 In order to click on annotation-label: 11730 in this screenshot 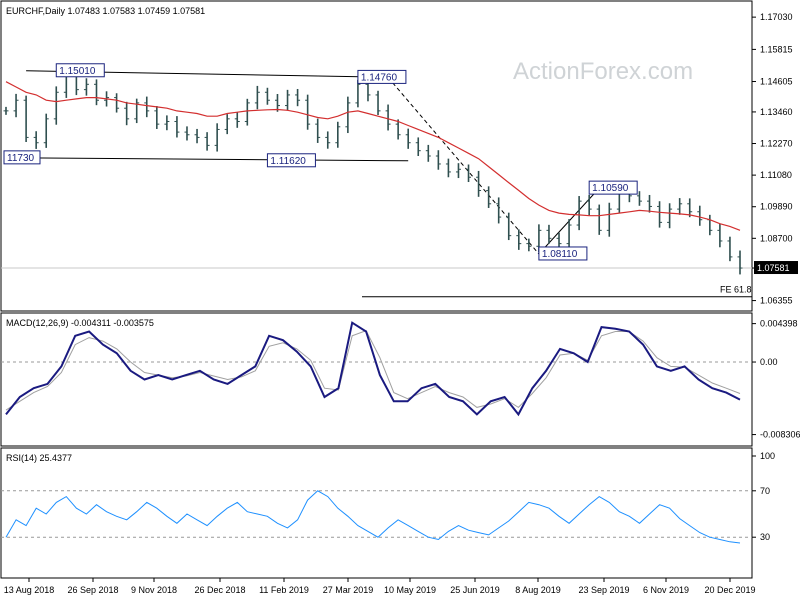, I will do `click(21, 158)`.